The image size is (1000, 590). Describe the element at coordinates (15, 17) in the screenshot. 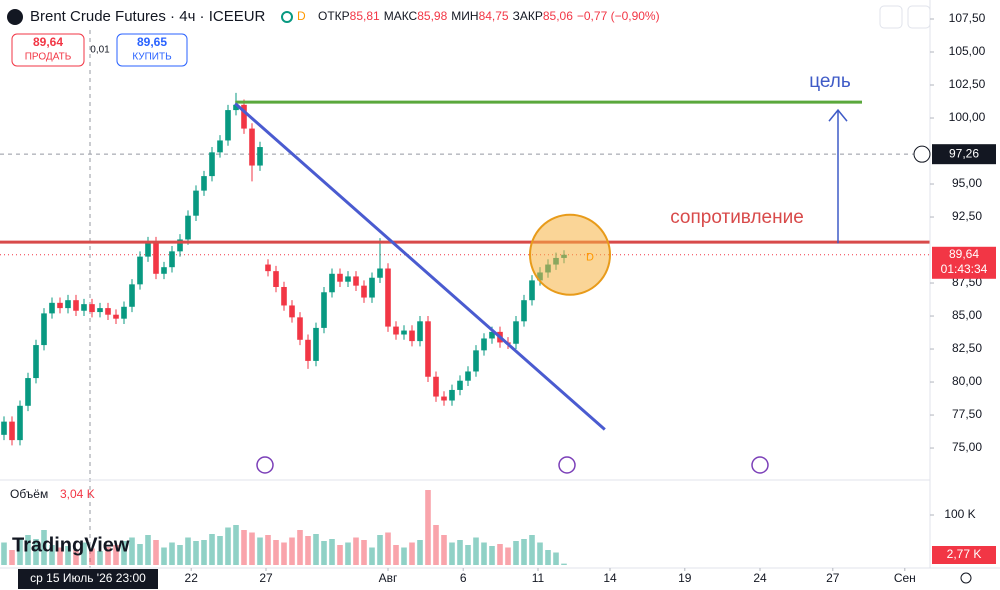

I see `symbol-icon` at that location.